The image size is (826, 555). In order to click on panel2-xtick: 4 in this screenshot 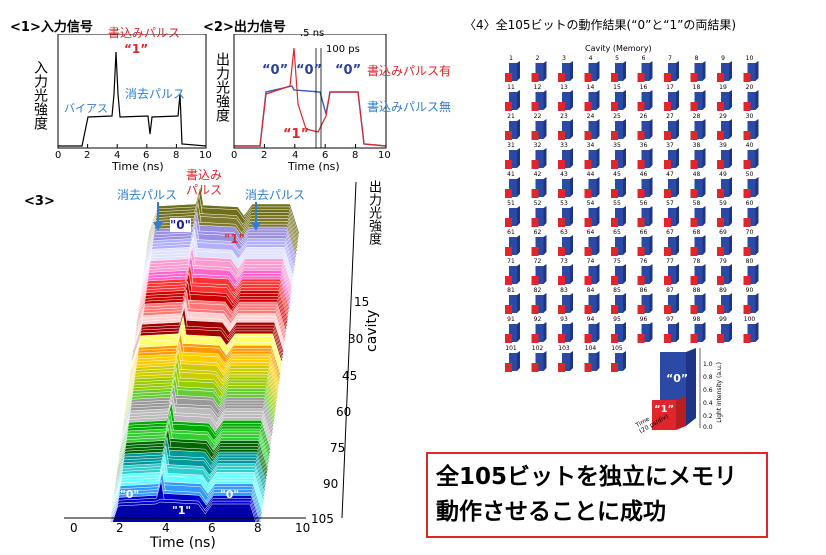, I will do `click(295, 155)`.